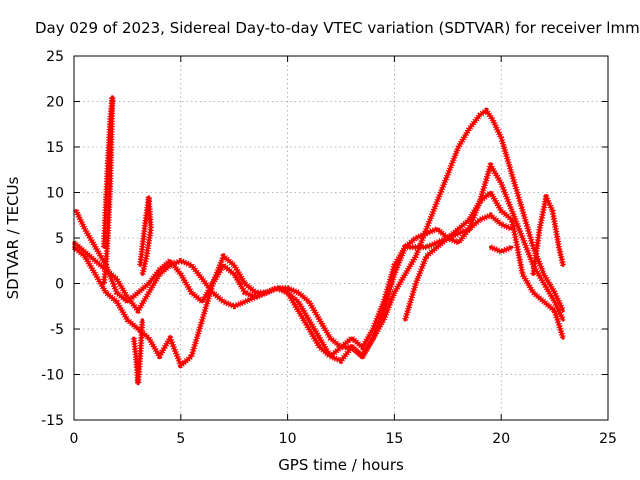 This screenshot has height=480, width=640. Describe the element at coordinates (55, 194) in the screenshot. I see `y-tick-label-10: 10` at that location.